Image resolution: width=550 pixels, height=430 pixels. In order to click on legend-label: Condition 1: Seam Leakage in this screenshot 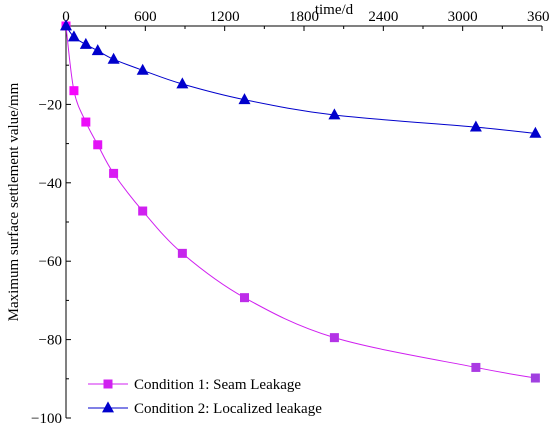, I will do `click(217, 385)`.